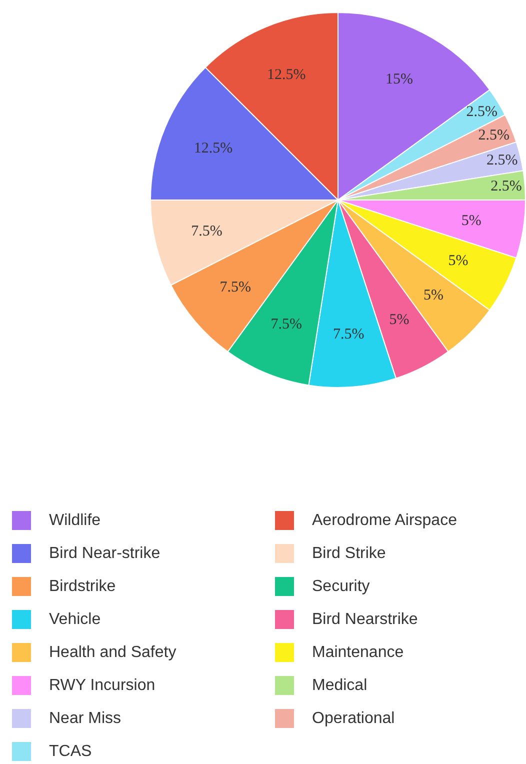 Image resolution: width=526 pixels, height=764 pixels. I want to click on legend-label: TCAS, so click(70, 751).